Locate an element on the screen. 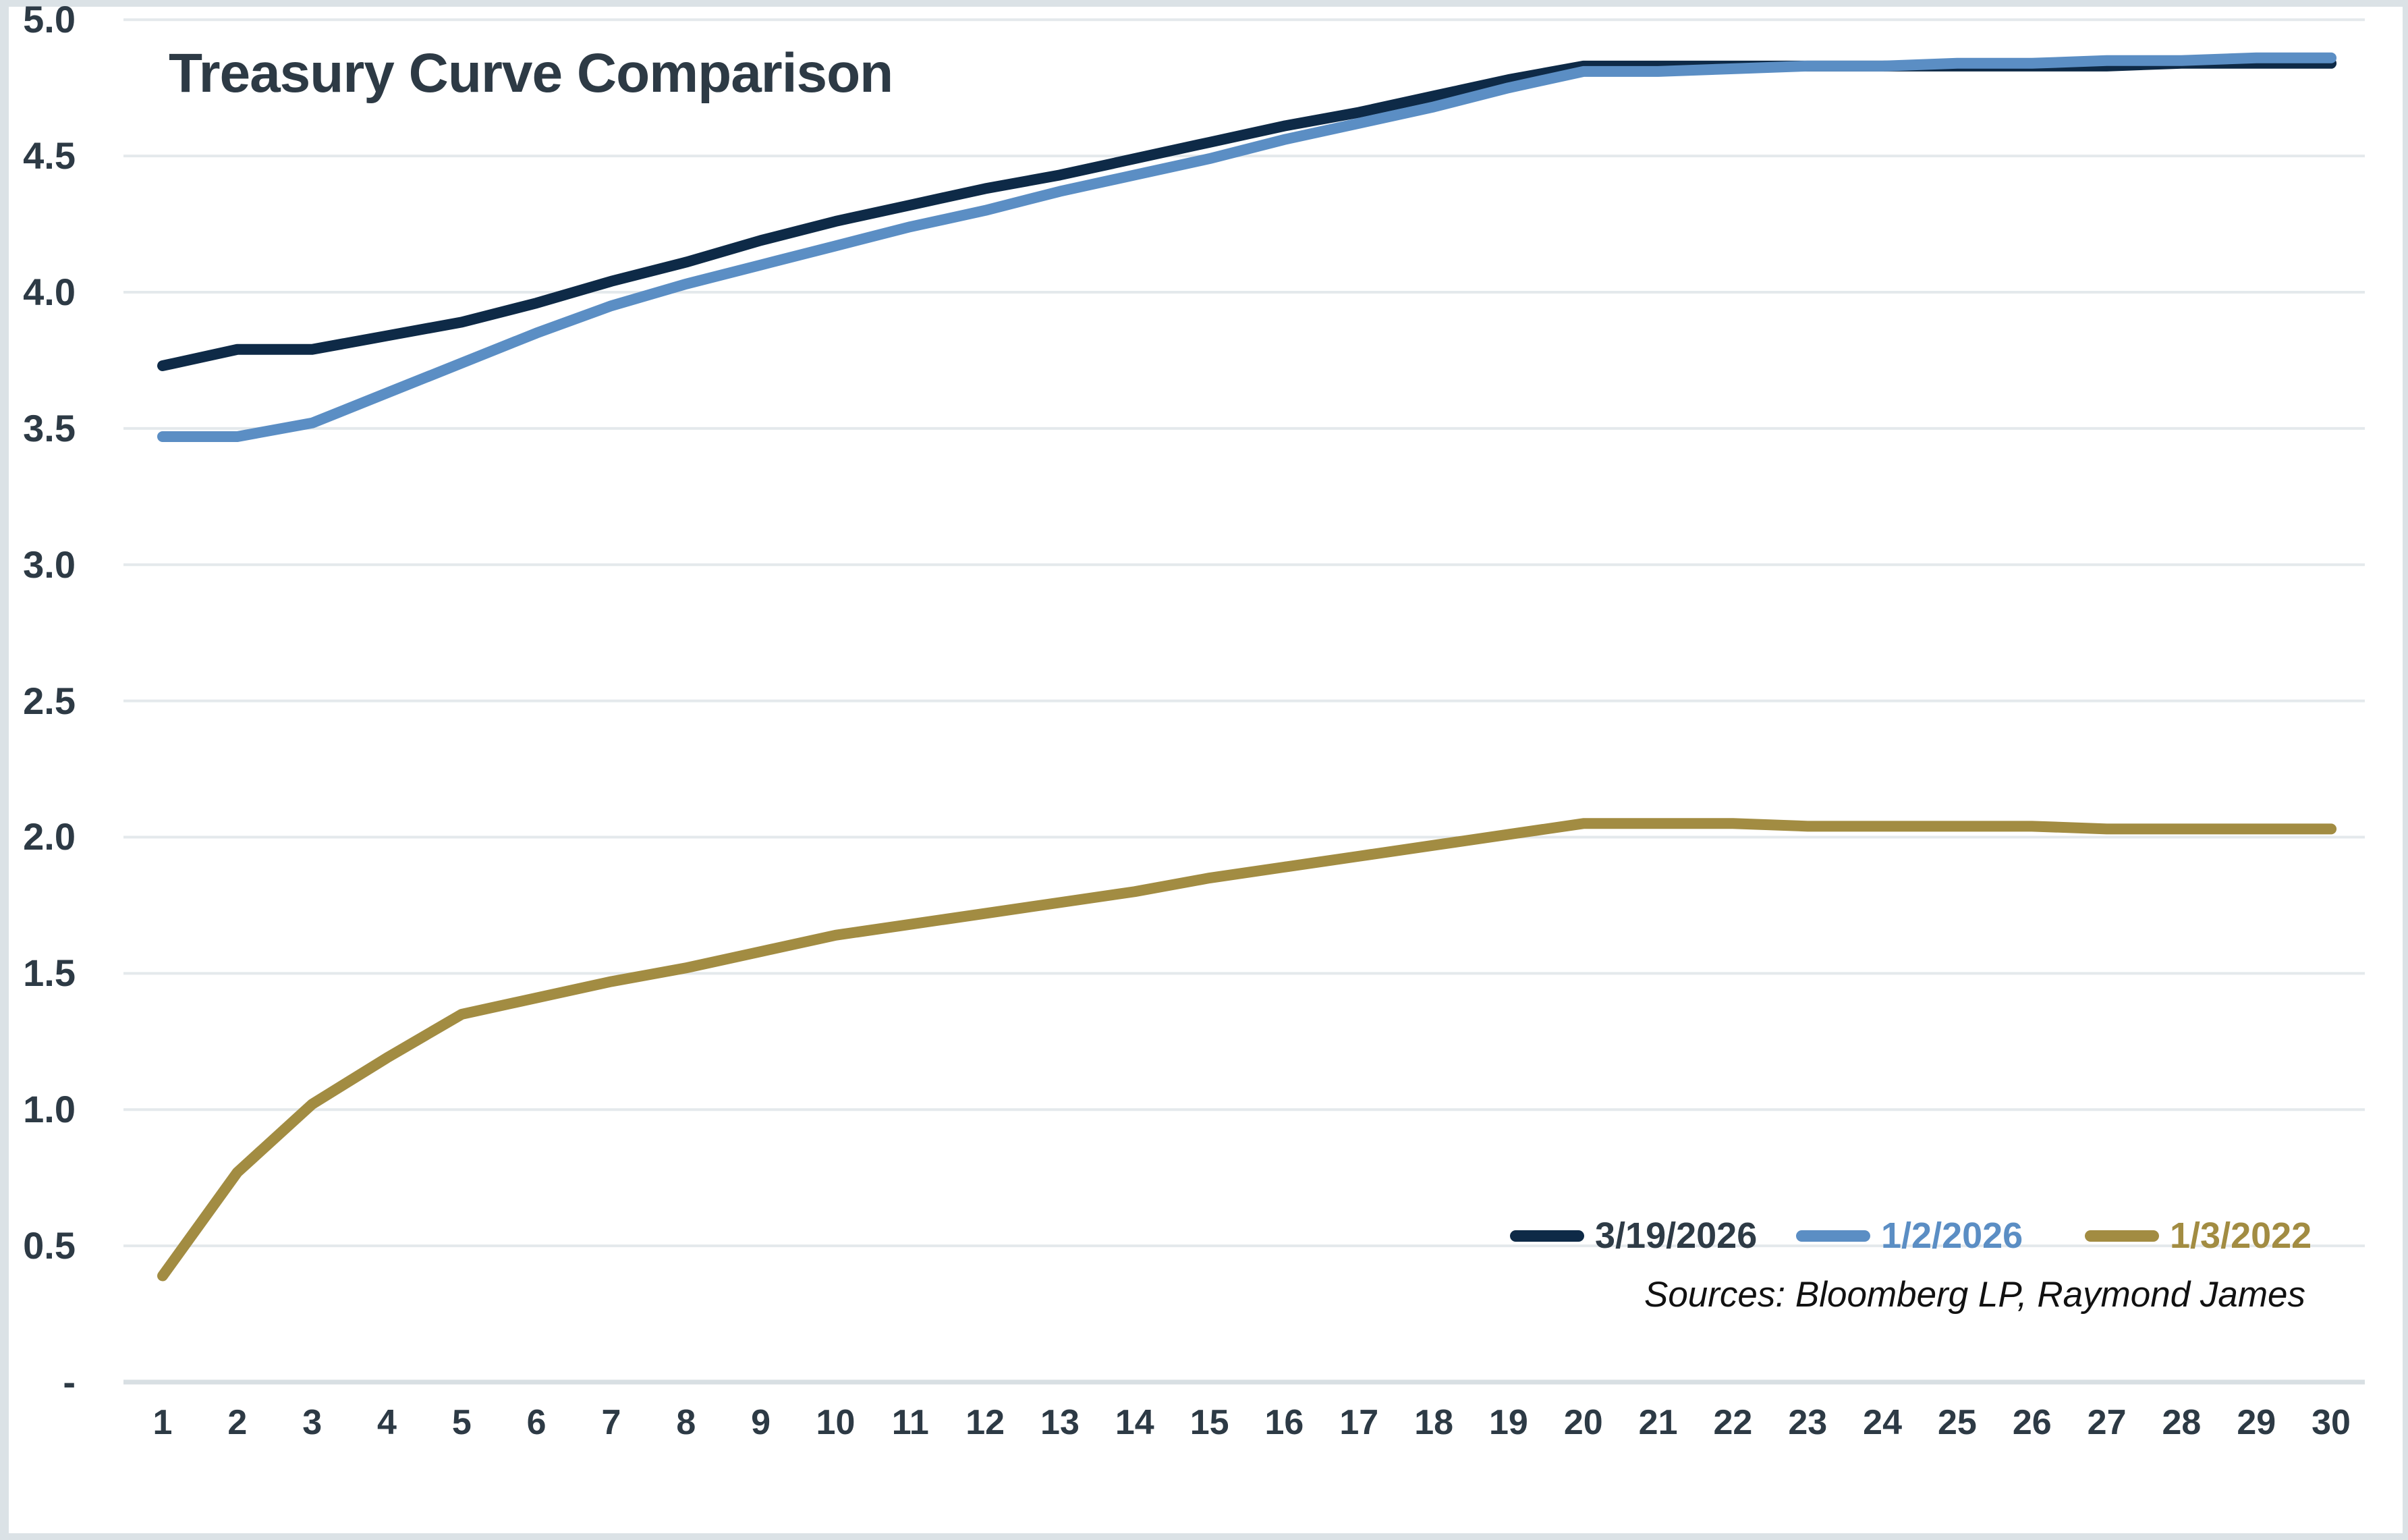 This screenshot has width=2408, height=1540. x-axis-label: 10 is located at coordinates (836, 1423).